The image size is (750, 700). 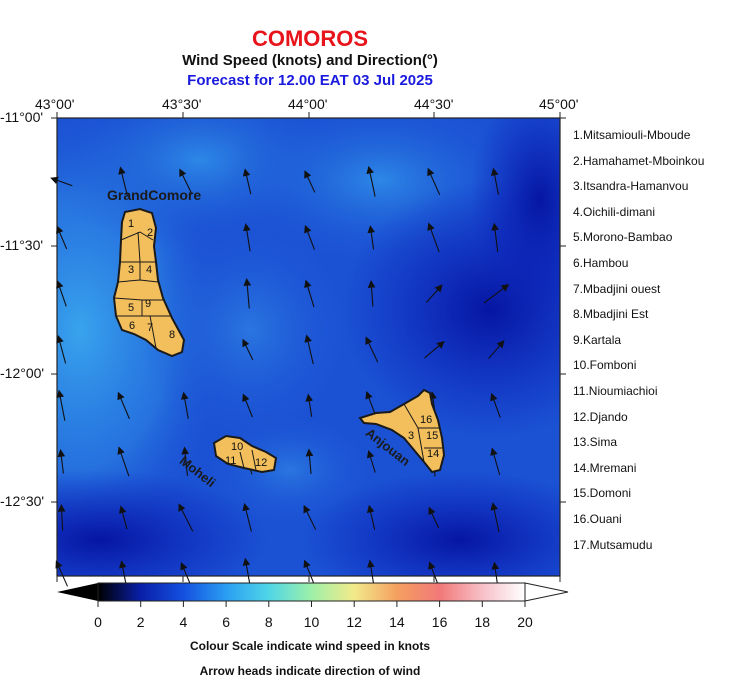 I want to click on colorbar-tick-label: 6, so click(x=226, y=622).